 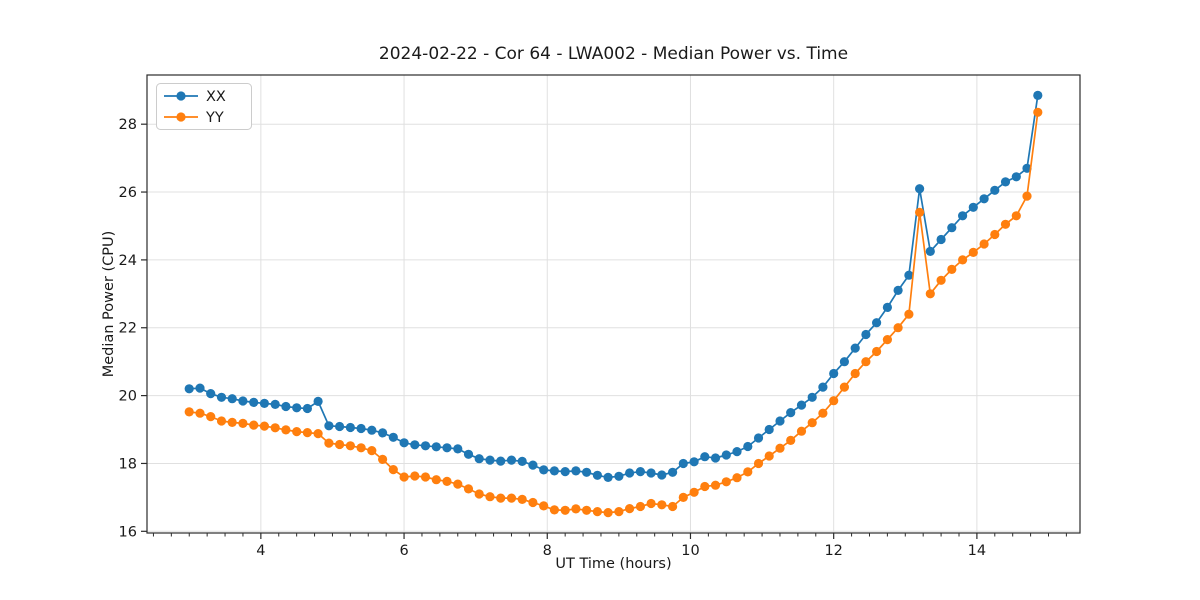 I want to click on y-tick-label: 18, so click(x=128, y=464).